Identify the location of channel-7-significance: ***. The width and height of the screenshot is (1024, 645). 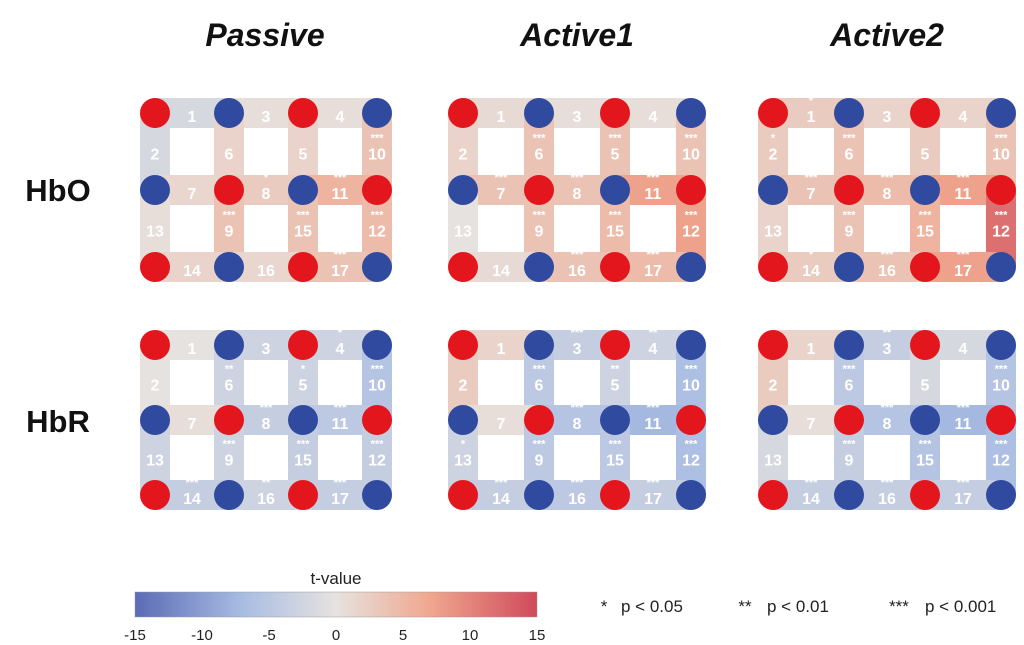
(812, 178).